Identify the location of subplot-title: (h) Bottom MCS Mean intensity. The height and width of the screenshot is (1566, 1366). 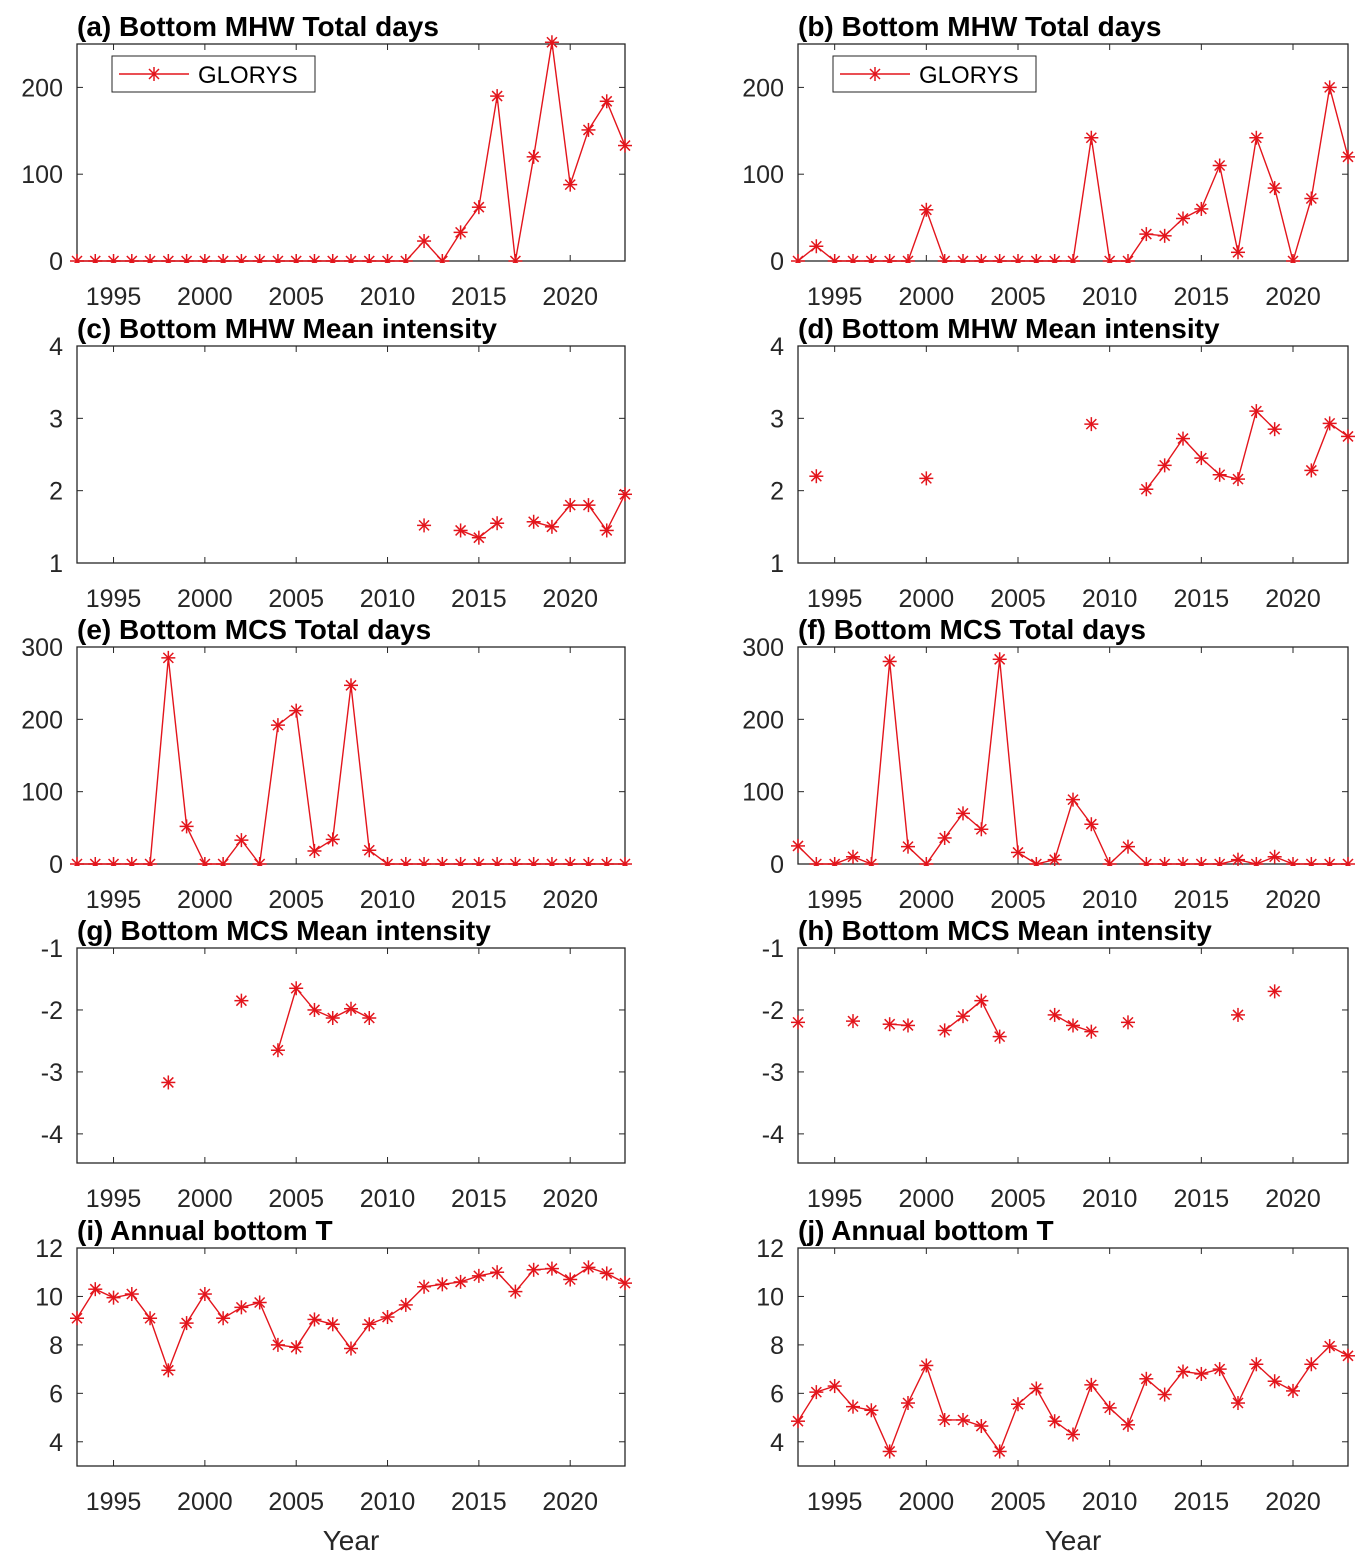
(1005, 930).